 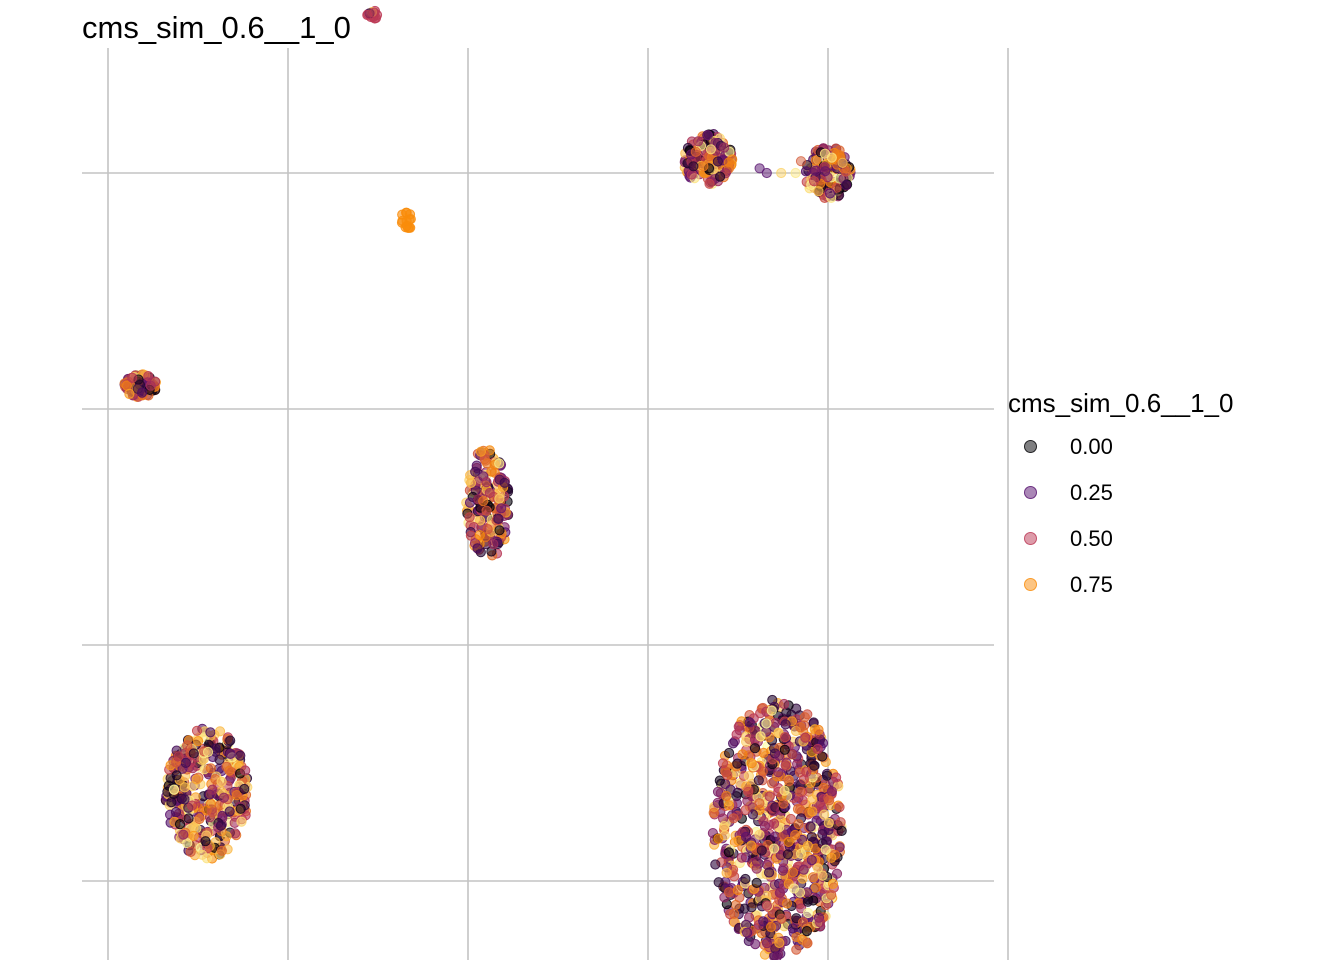 I want to click on legend-label: 0.00, so click(x=1091, y=446).